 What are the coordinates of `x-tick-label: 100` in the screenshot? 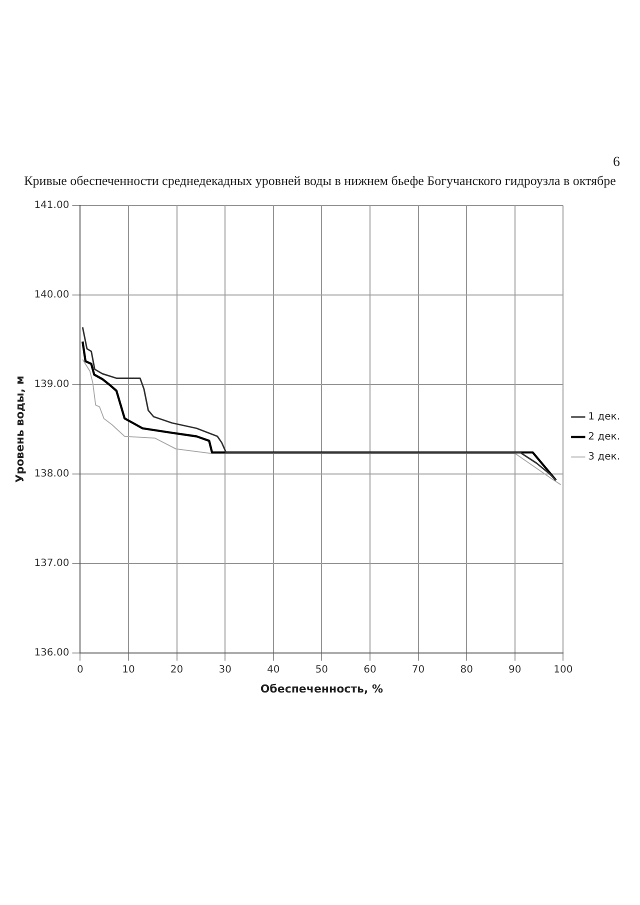 It's located at (563, 670).